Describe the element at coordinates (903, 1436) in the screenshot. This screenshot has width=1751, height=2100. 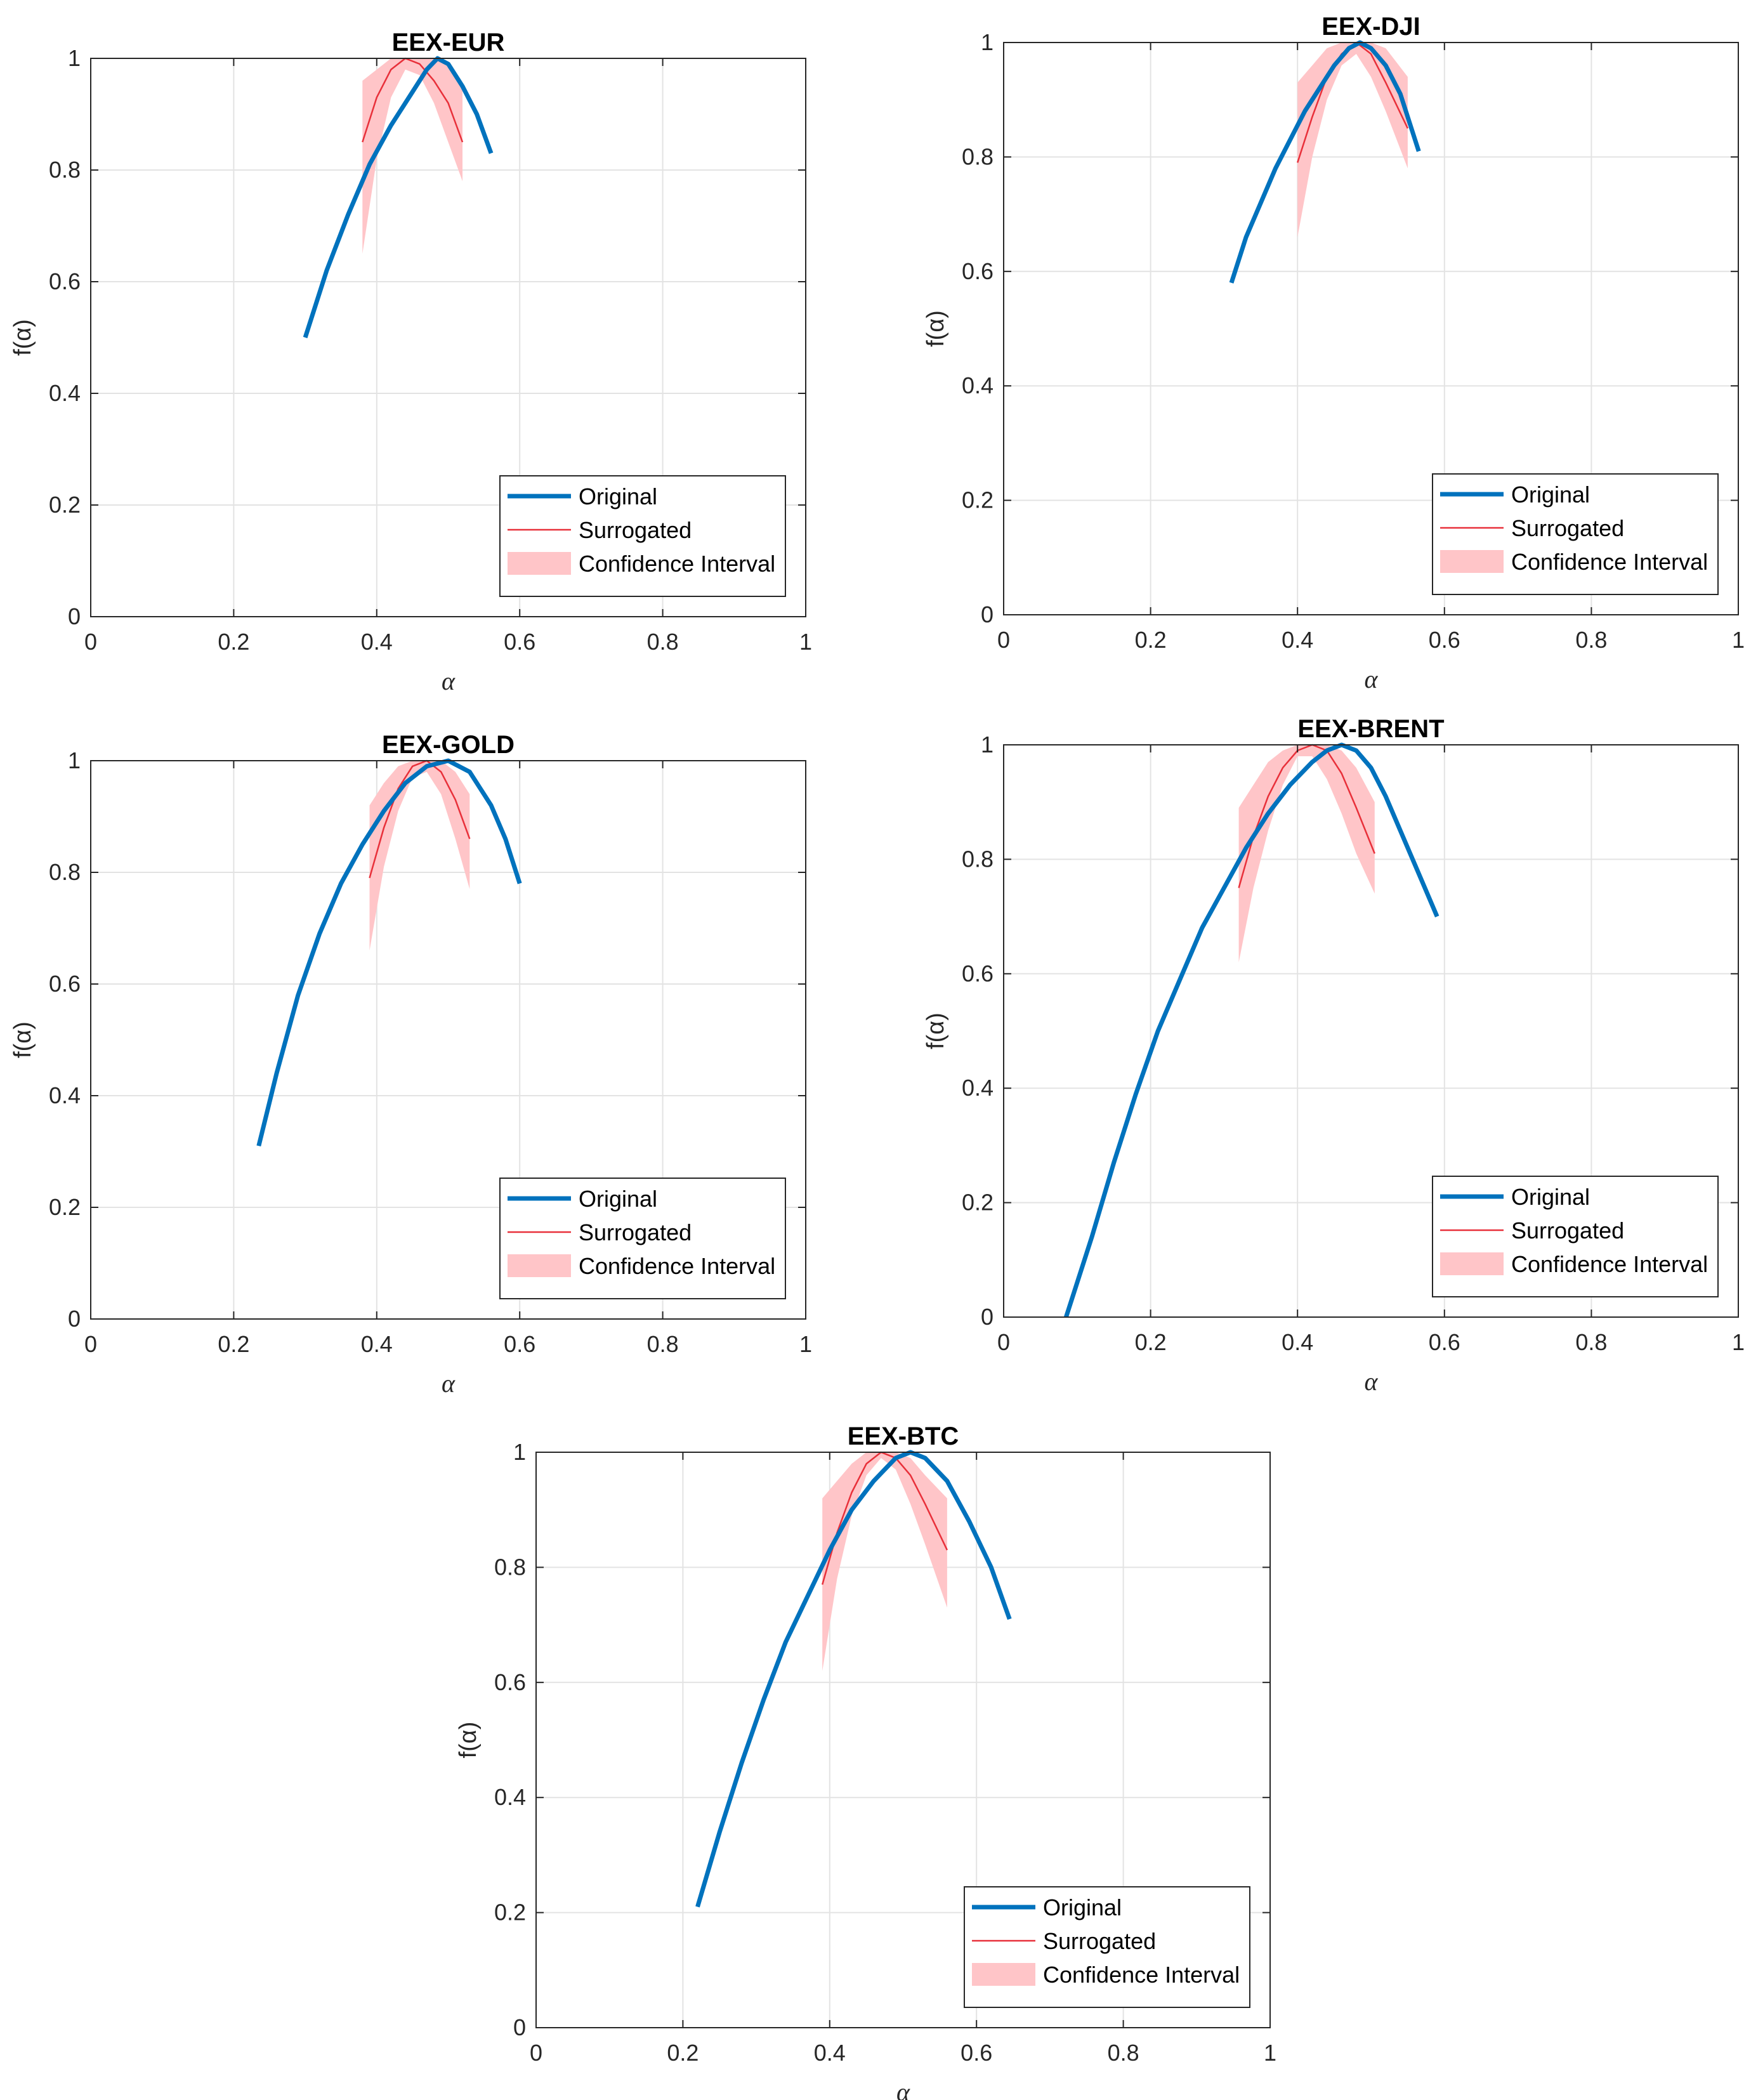
I see `chart-title: EEX-BTC` at that location.